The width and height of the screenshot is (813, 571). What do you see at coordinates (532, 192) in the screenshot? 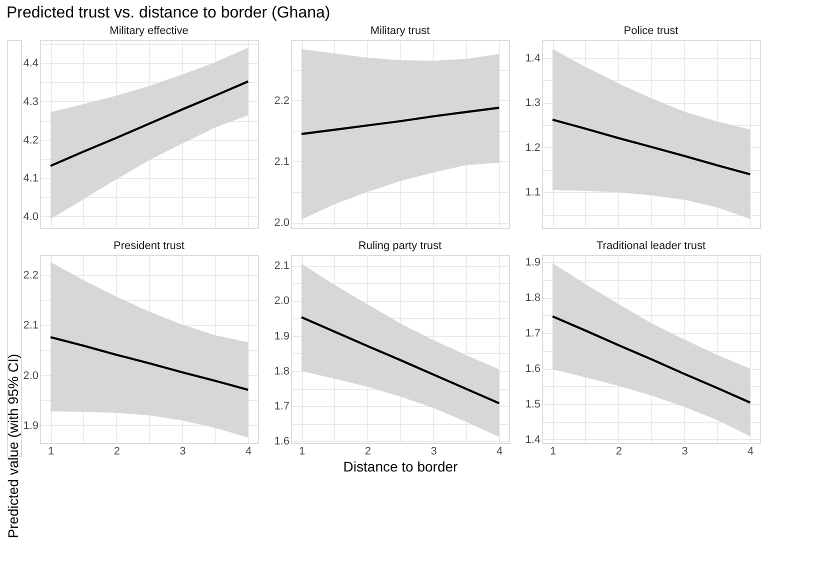
I see `y-tick-label: 1.1` at bounding box center [532, 192].